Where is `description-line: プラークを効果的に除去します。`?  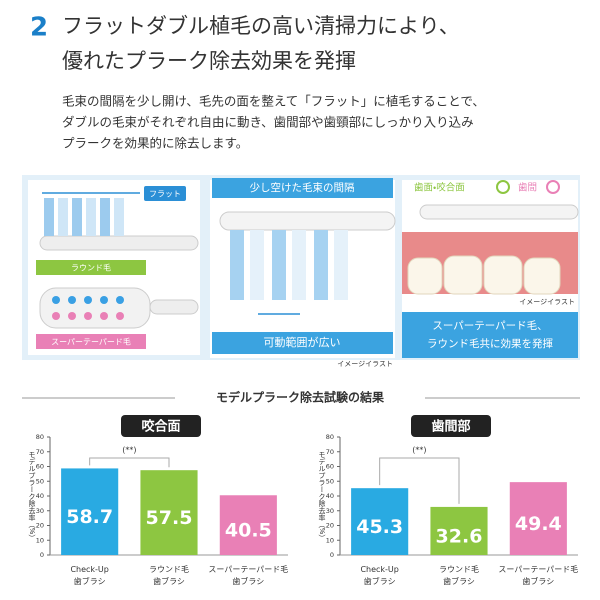 description-line: プラークを効果的に除去します。 is located at coordinates (155, 143).